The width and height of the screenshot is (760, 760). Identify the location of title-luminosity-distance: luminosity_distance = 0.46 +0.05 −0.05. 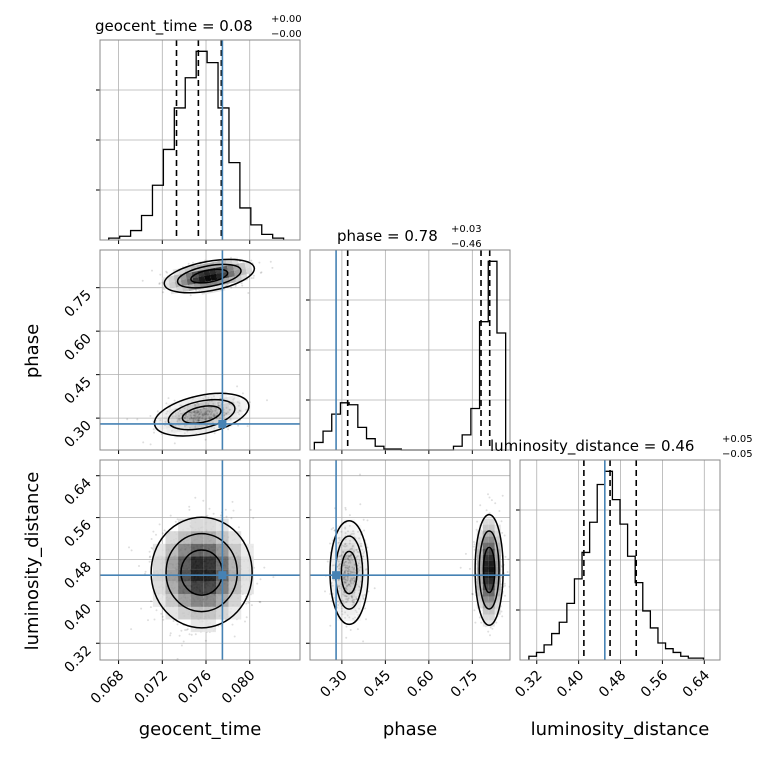
(621, 447).